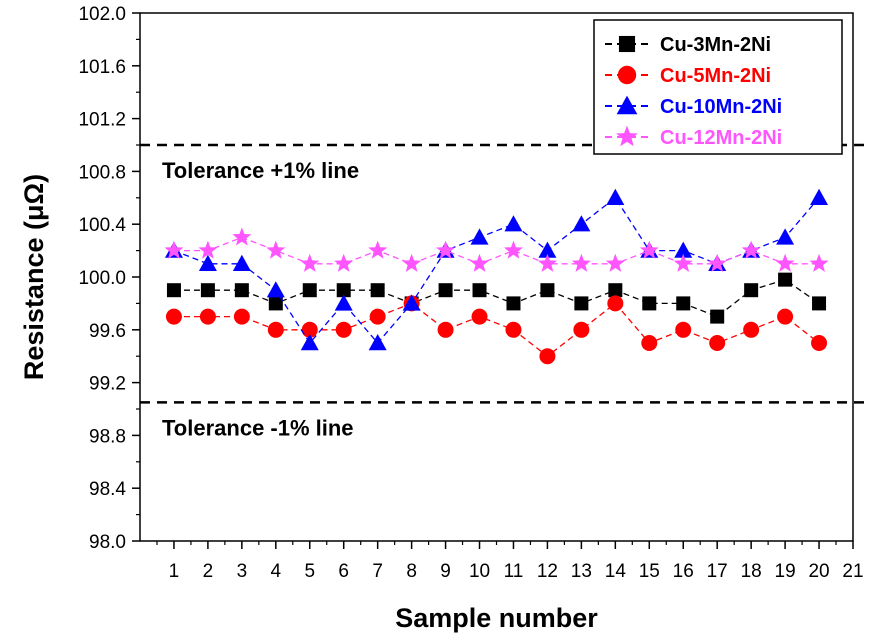 This screenshot has height=638, width=869. I want to click on legend-label: Cu-3Mn-2Ni, so click(715, 45).